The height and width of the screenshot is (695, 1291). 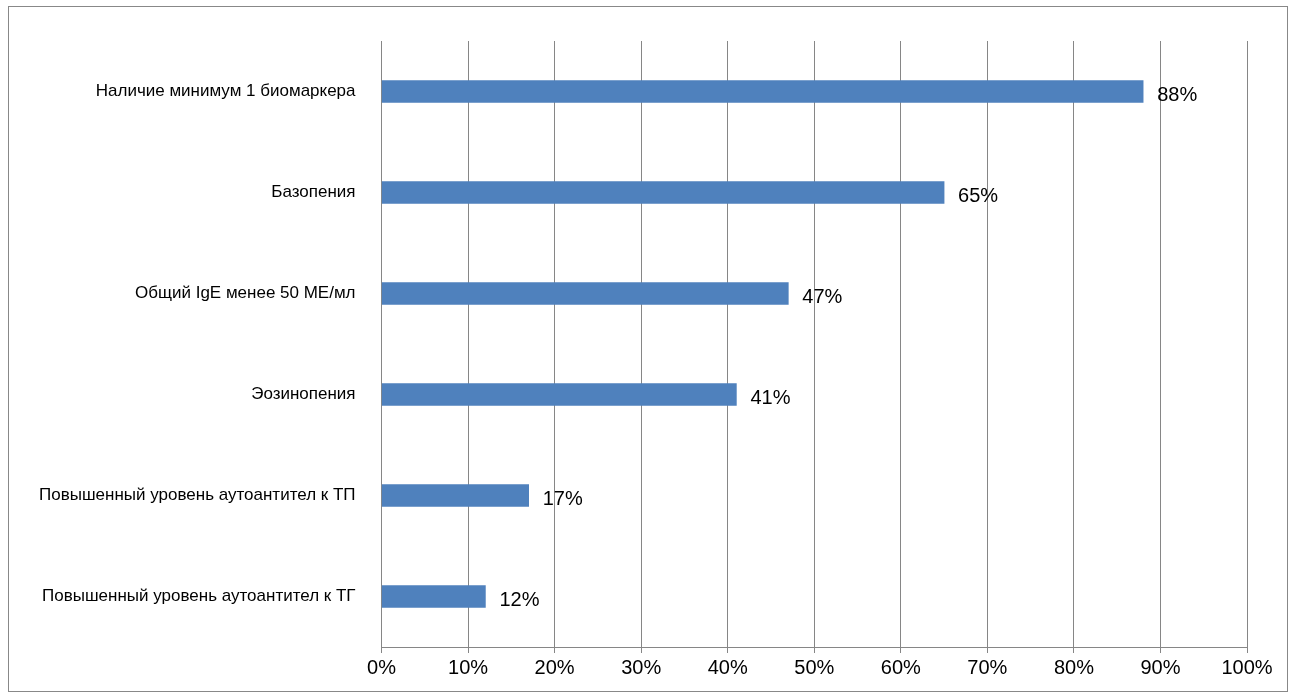 What do you see at coordinates (987, 666) in the screenshot?
I see `x-tick-label: 70%` at bounding box center [987, 666].